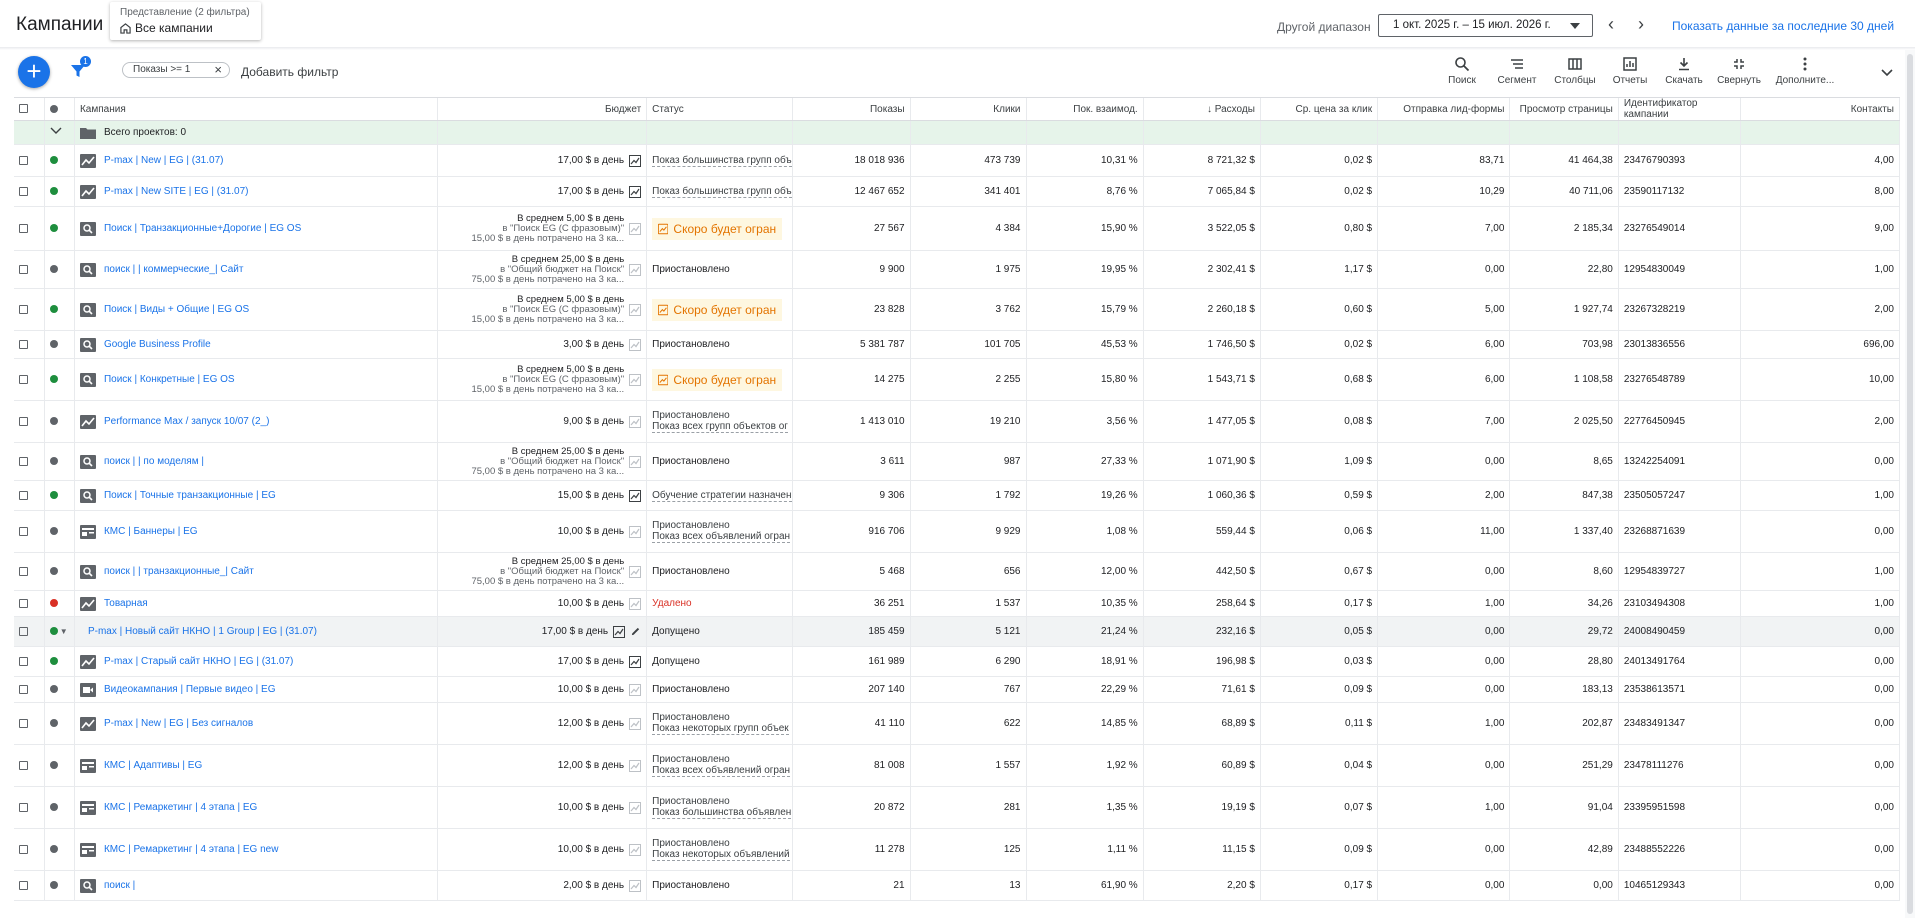  Describe the element at coordinates (1575, 73) in the screenshot. I see `columns-tool: Столбцы` at that location.